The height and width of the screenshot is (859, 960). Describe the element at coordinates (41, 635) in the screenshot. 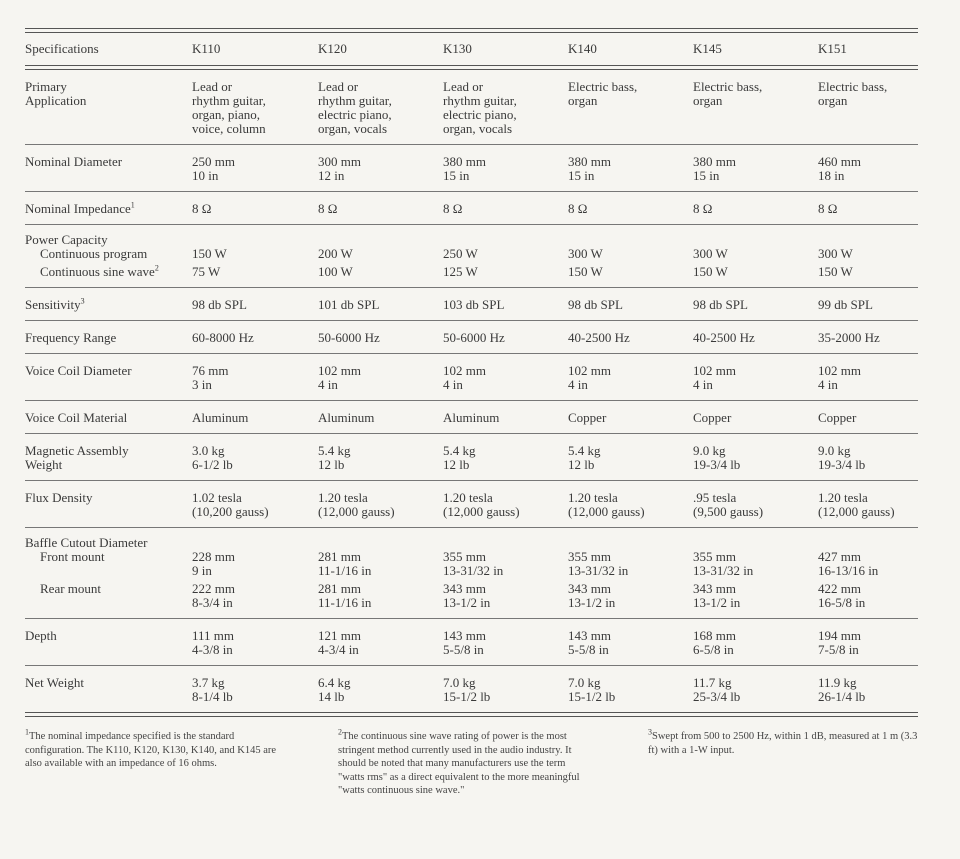

I see `row-label-text: Depth` at that location.